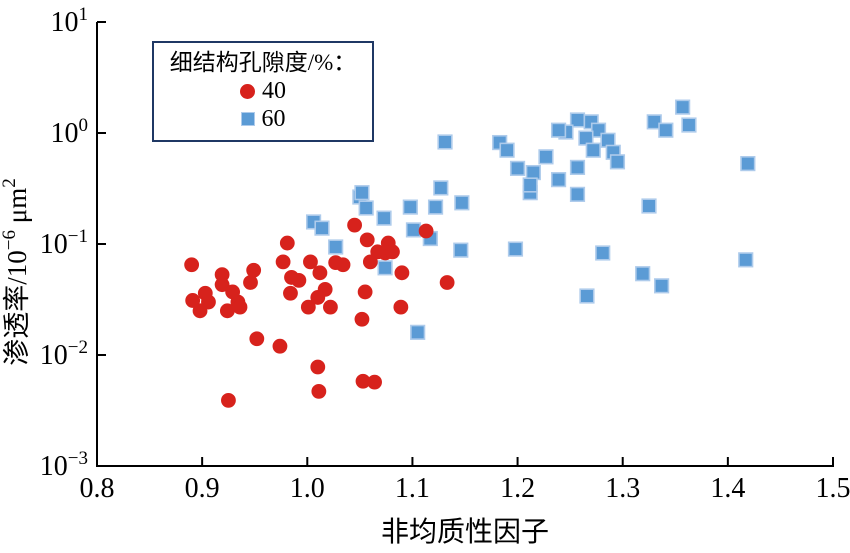 The width and height of the screenshot is (850, 553). I want to click on legend-item-40: 40, so click(263, 91).